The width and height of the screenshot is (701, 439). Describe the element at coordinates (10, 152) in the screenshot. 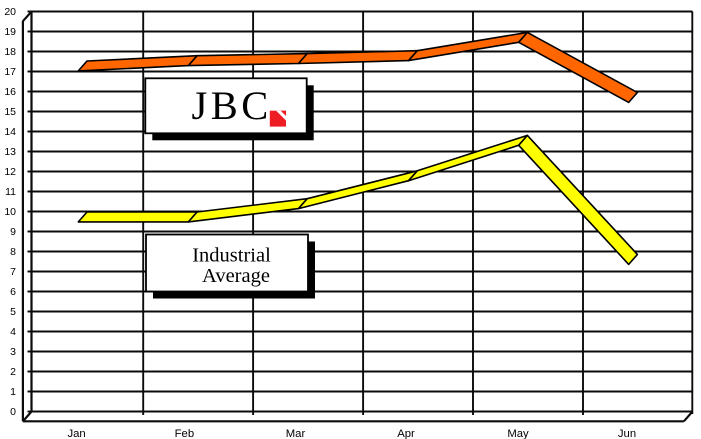

I see `svg-text: 13` at that location.